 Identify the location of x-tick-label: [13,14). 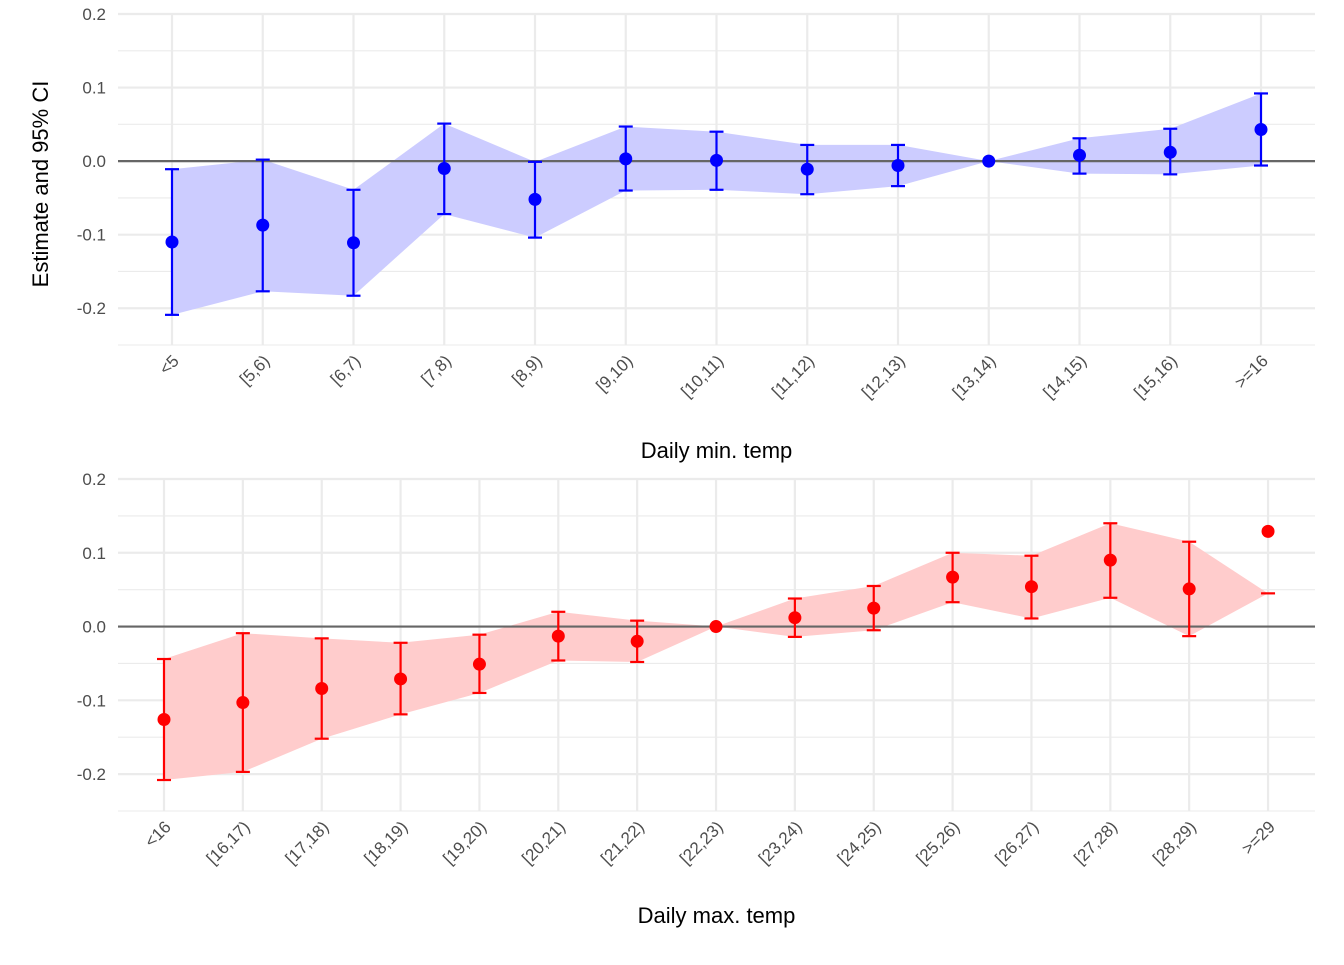
(974, 376).